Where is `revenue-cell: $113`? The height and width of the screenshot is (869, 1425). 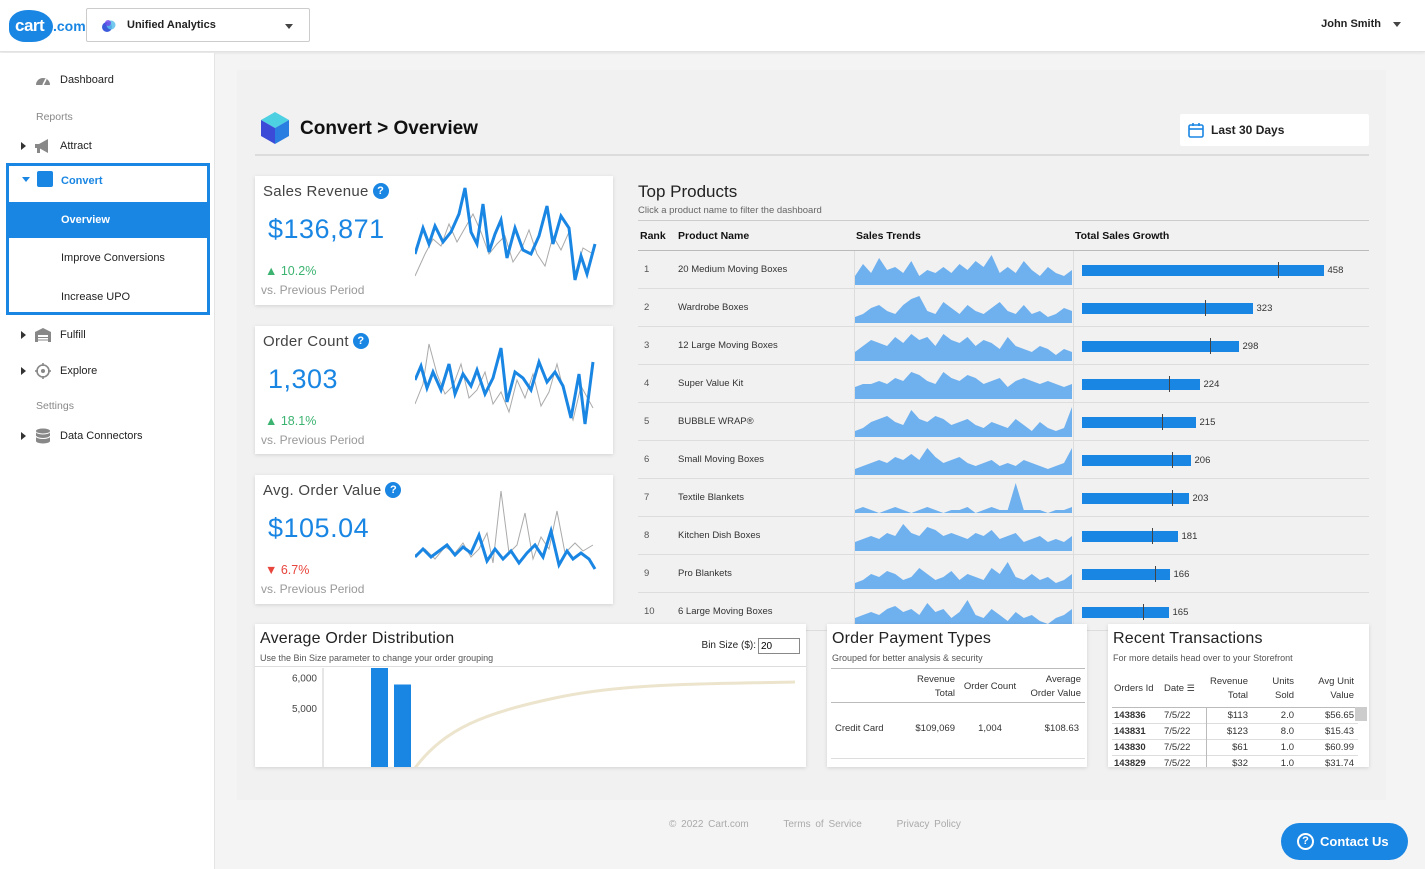 revenue-cell: $113 is located at coordinates (1229, 714).